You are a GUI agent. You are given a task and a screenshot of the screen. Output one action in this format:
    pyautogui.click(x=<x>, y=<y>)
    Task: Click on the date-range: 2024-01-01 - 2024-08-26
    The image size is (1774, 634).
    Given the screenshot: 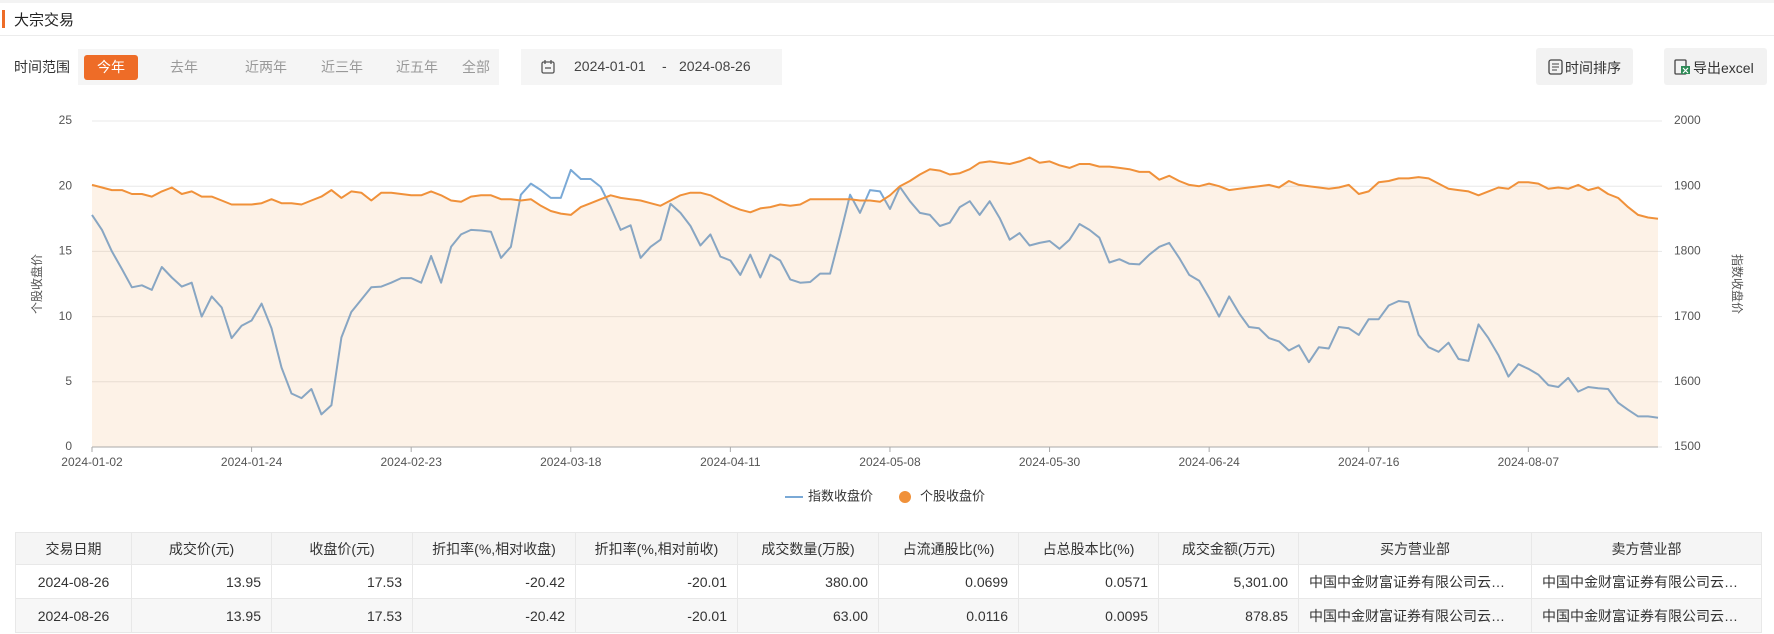 What is the action you would take?
    pyautogui.click(x=651, y=67)
    